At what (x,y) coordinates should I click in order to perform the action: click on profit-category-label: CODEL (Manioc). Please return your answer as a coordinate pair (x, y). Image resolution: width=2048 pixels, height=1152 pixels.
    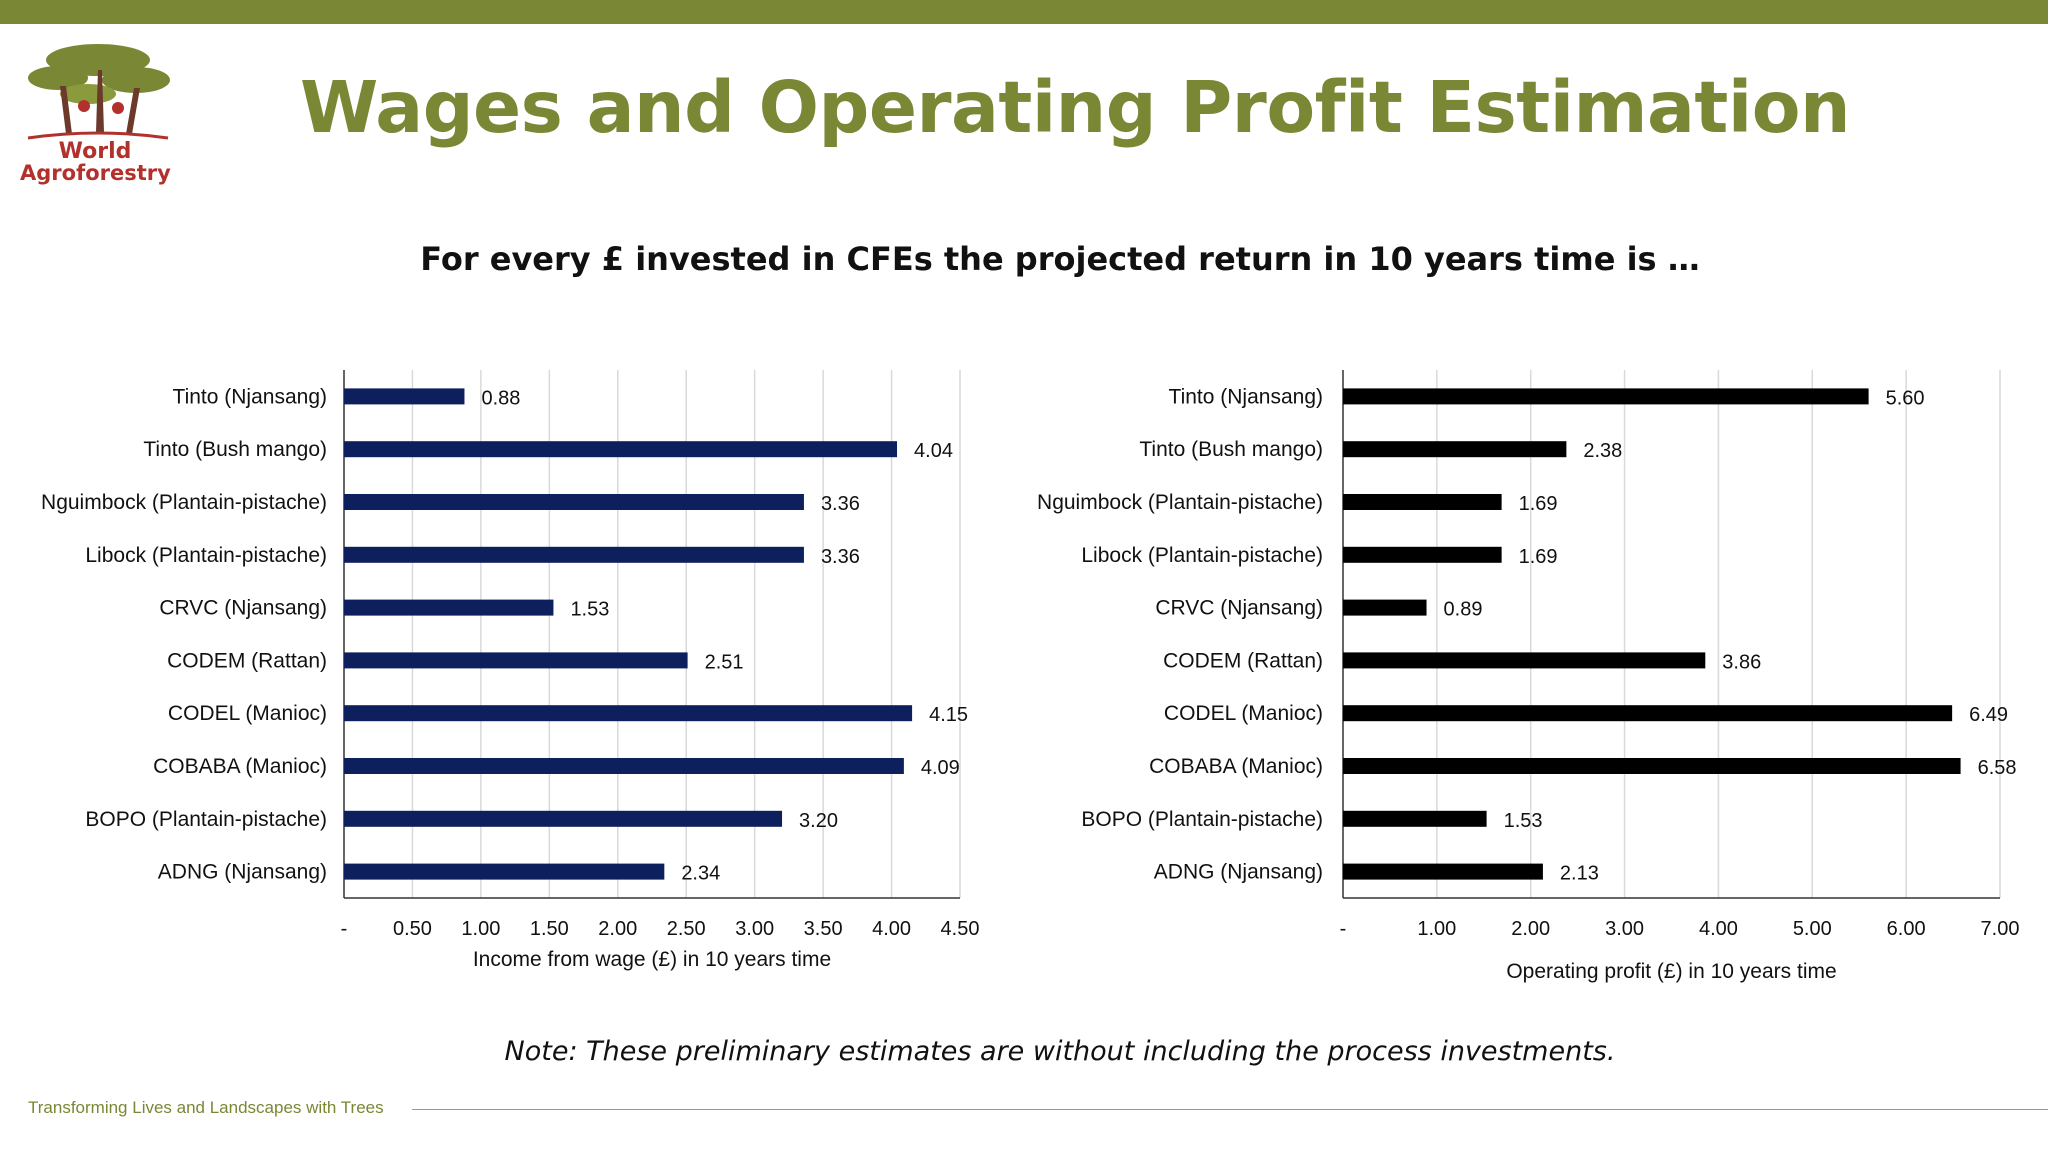
    Looking at the image, I should click on (1243, 713).